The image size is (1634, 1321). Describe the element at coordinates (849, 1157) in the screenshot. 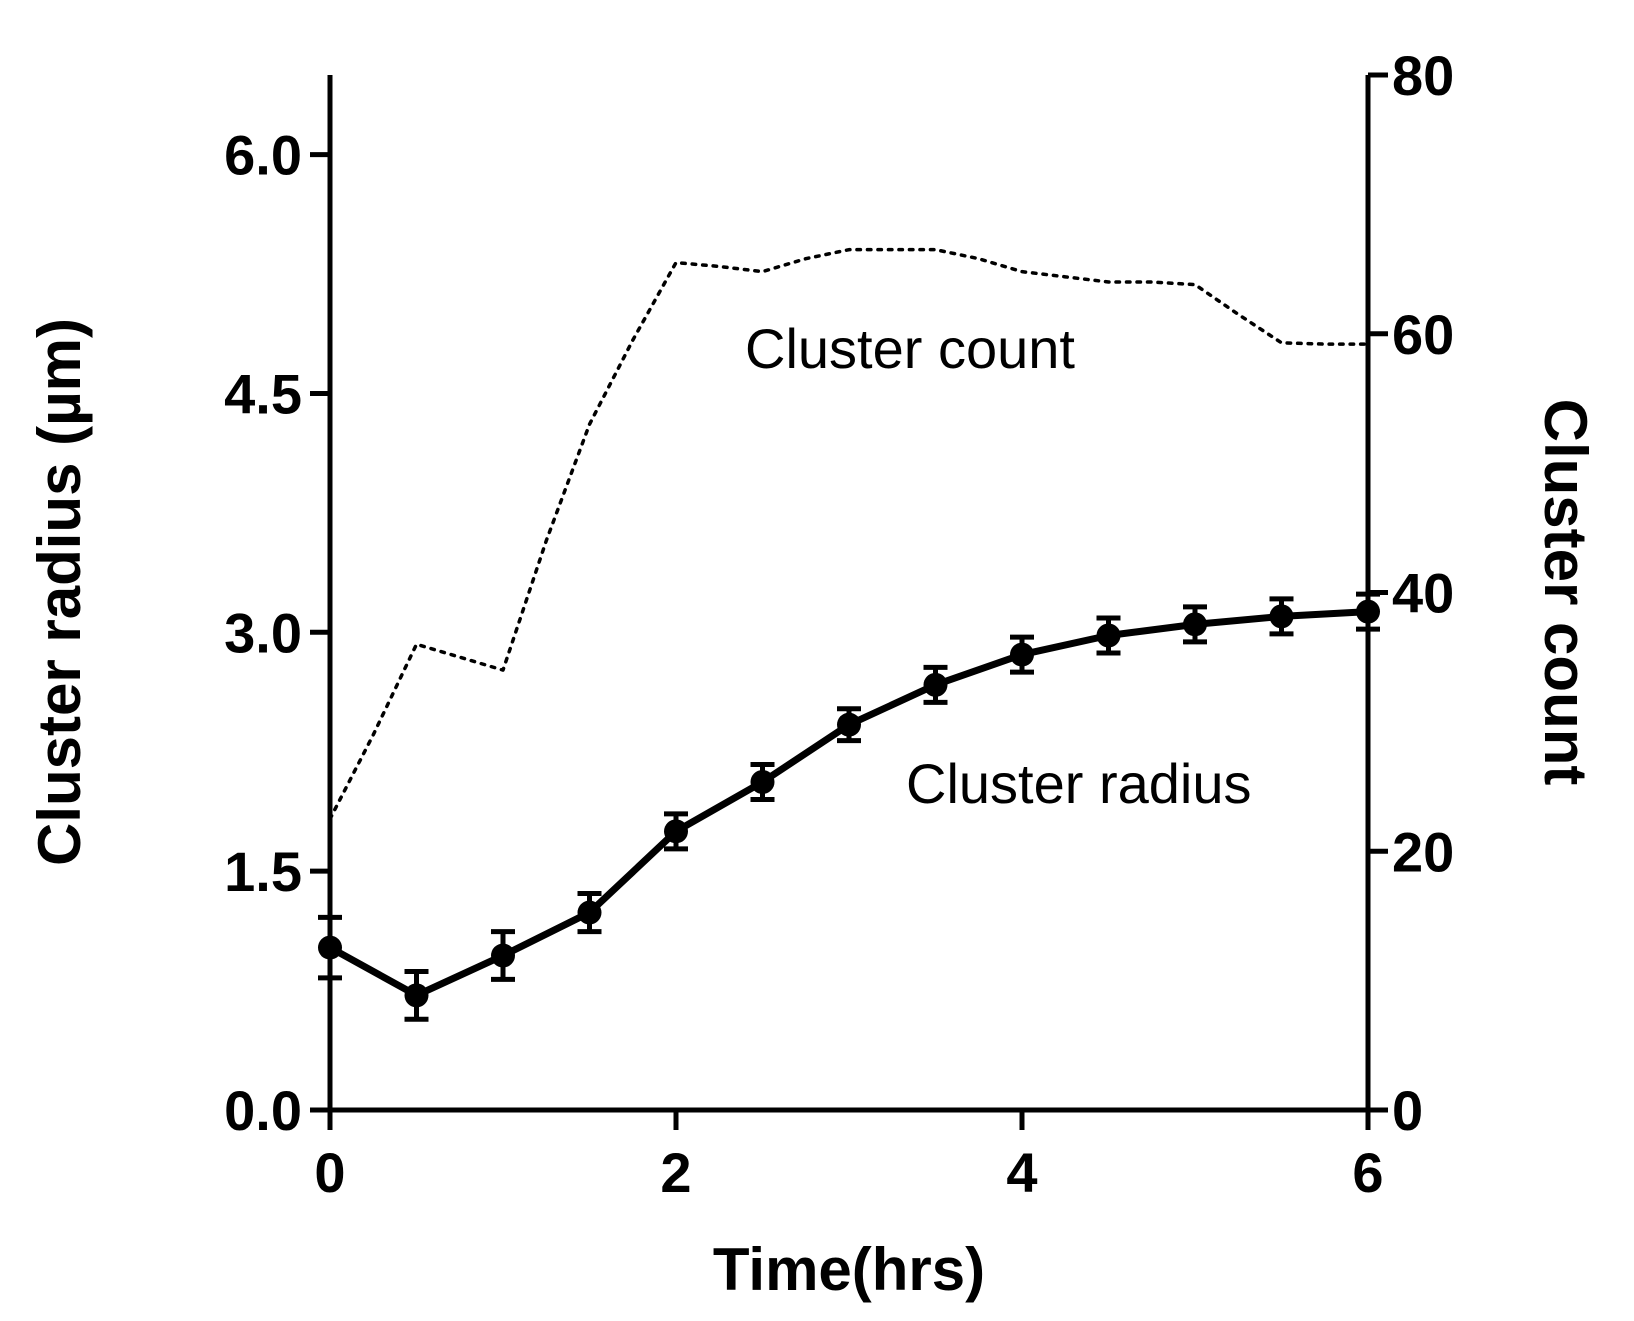

I see `x-axis-ticks: 0 2 4 6` at that location.